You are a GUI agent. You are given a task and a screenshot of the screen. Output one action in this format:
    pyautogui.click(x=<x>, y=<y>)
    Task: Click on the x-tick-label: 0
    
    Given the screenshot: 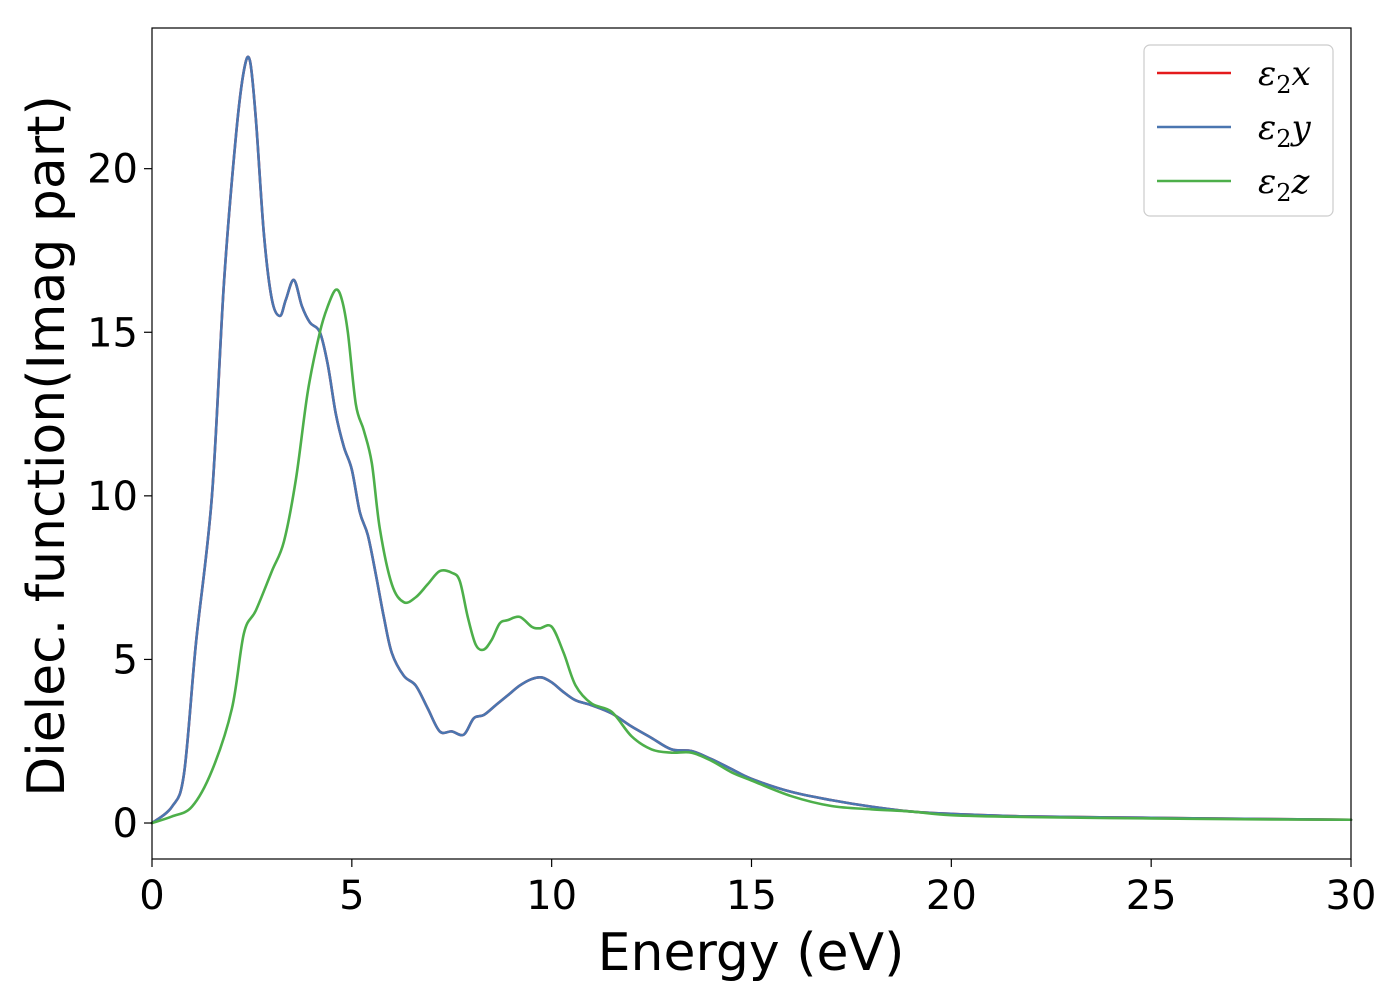 What is the action you would take?
    pyautogui.click(x=151, y=896)
    